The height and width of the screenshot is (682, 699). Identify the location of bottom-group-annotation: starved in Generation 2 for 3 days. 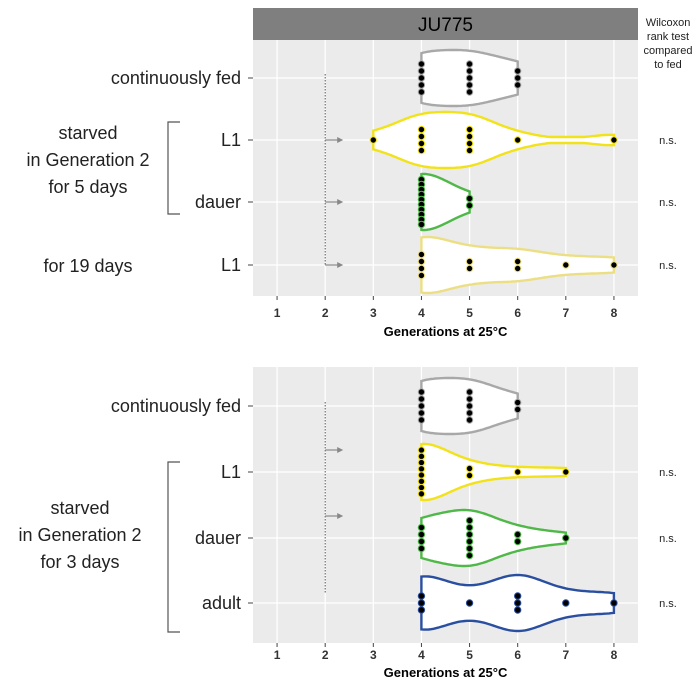
(79, 535).